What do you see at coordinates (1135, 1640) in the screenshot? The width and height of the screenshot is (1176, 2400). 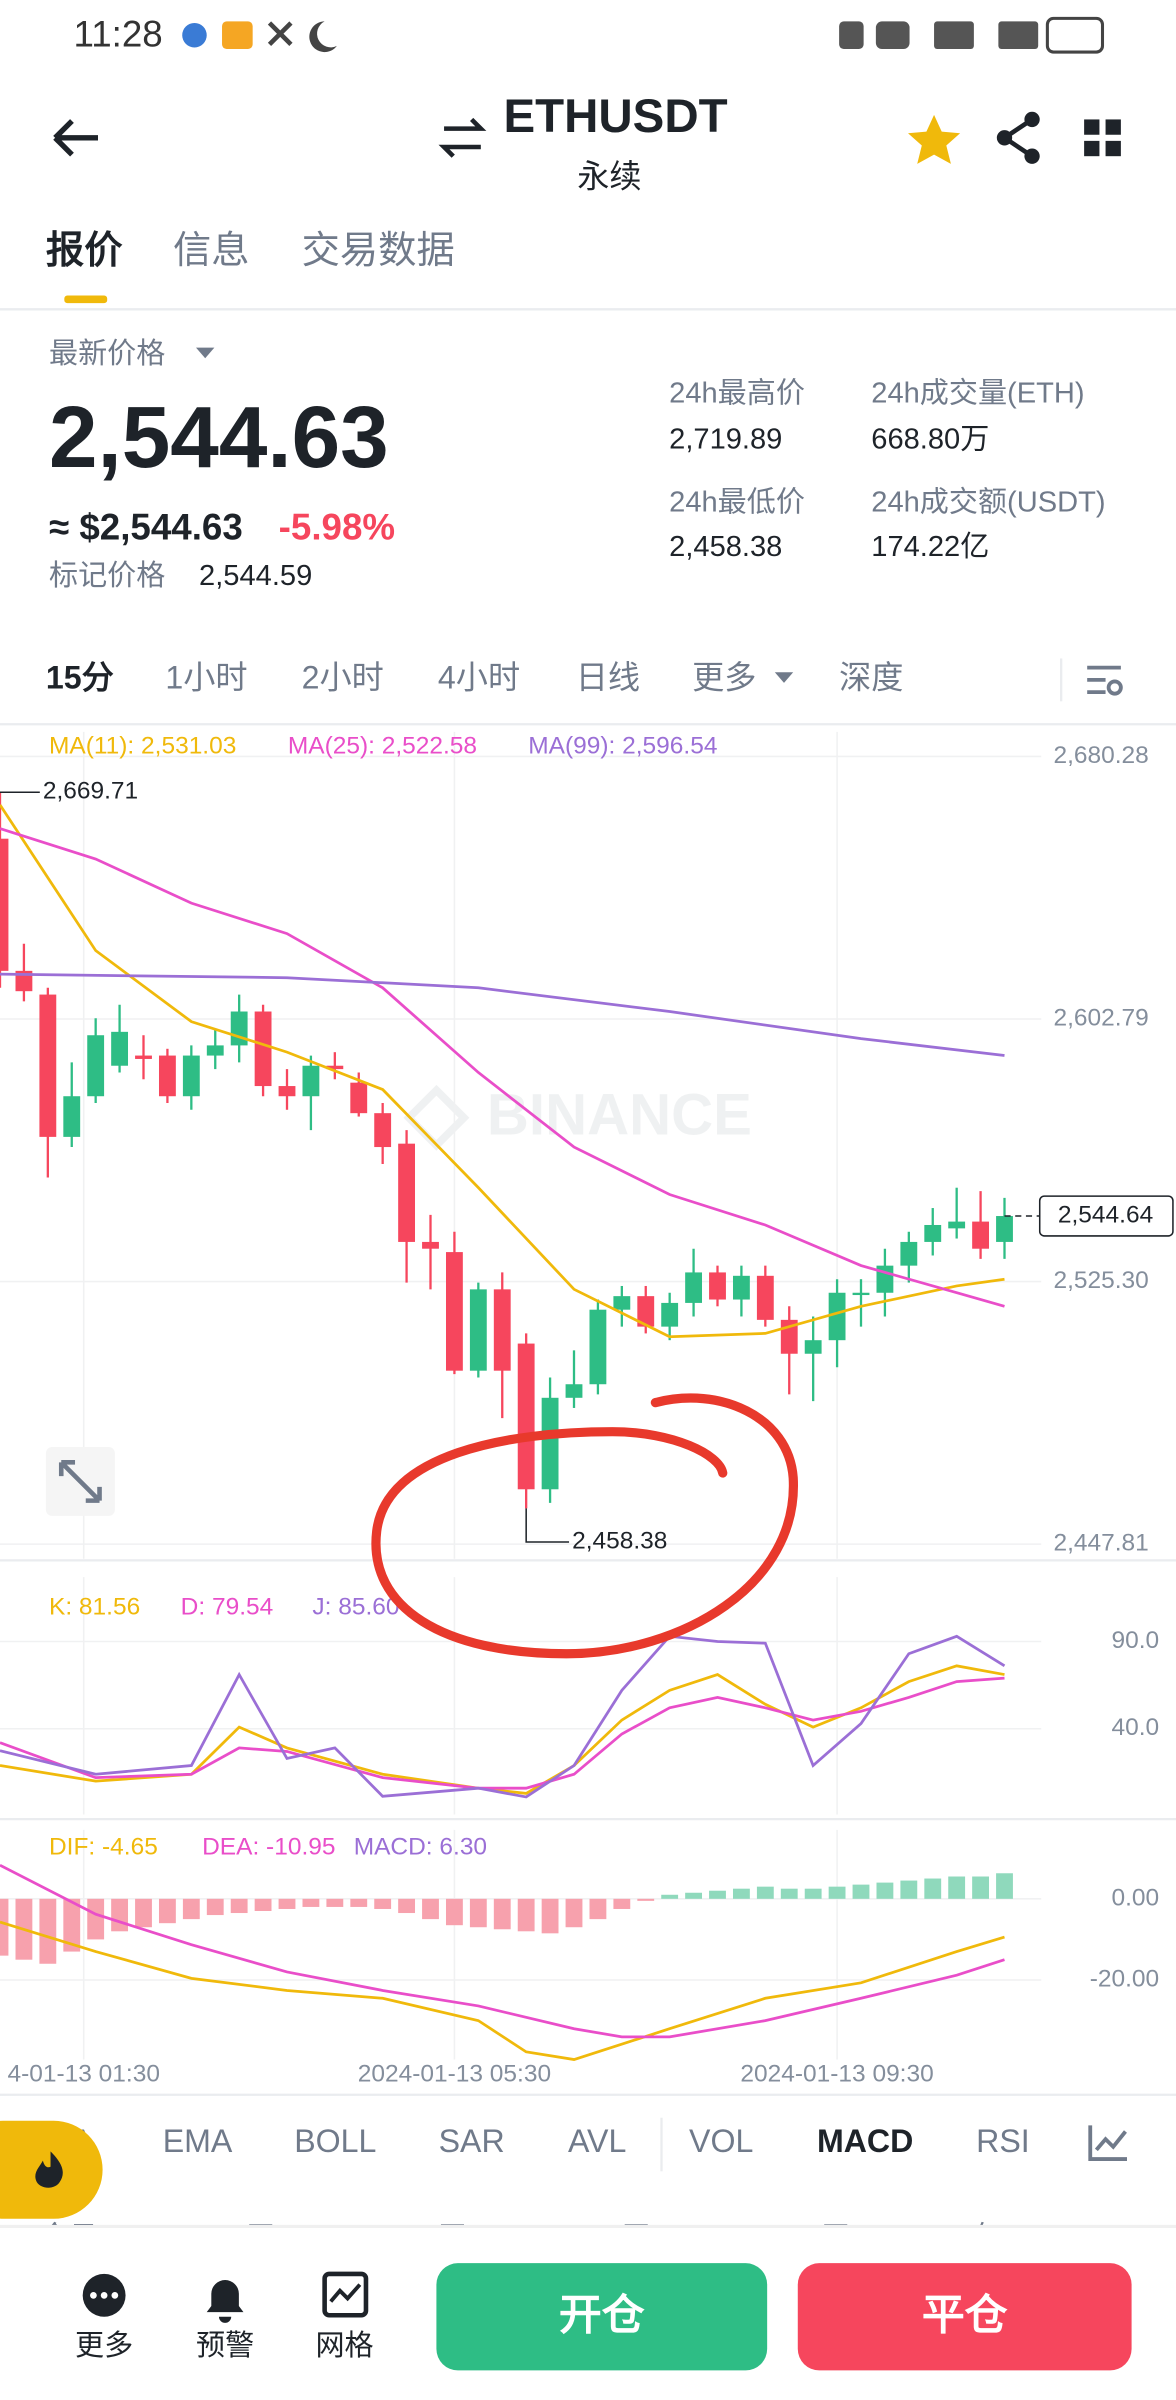 I see `y-tick-label: 90.0` at bounding box center [1135, 1640].